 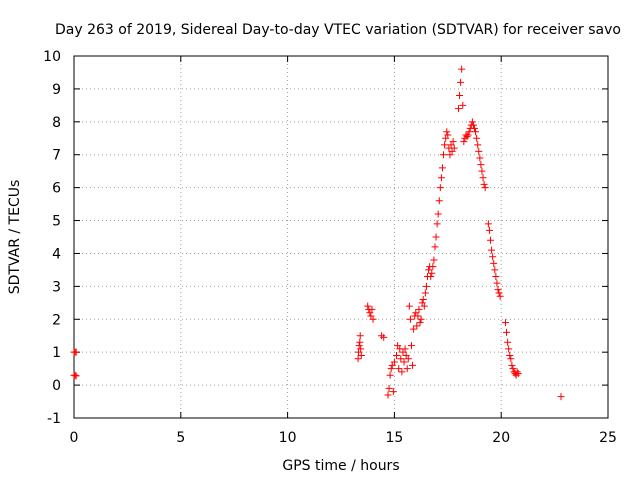 I want to click on x-axis-label: GPS time / hours, so click(x=340, y=466).